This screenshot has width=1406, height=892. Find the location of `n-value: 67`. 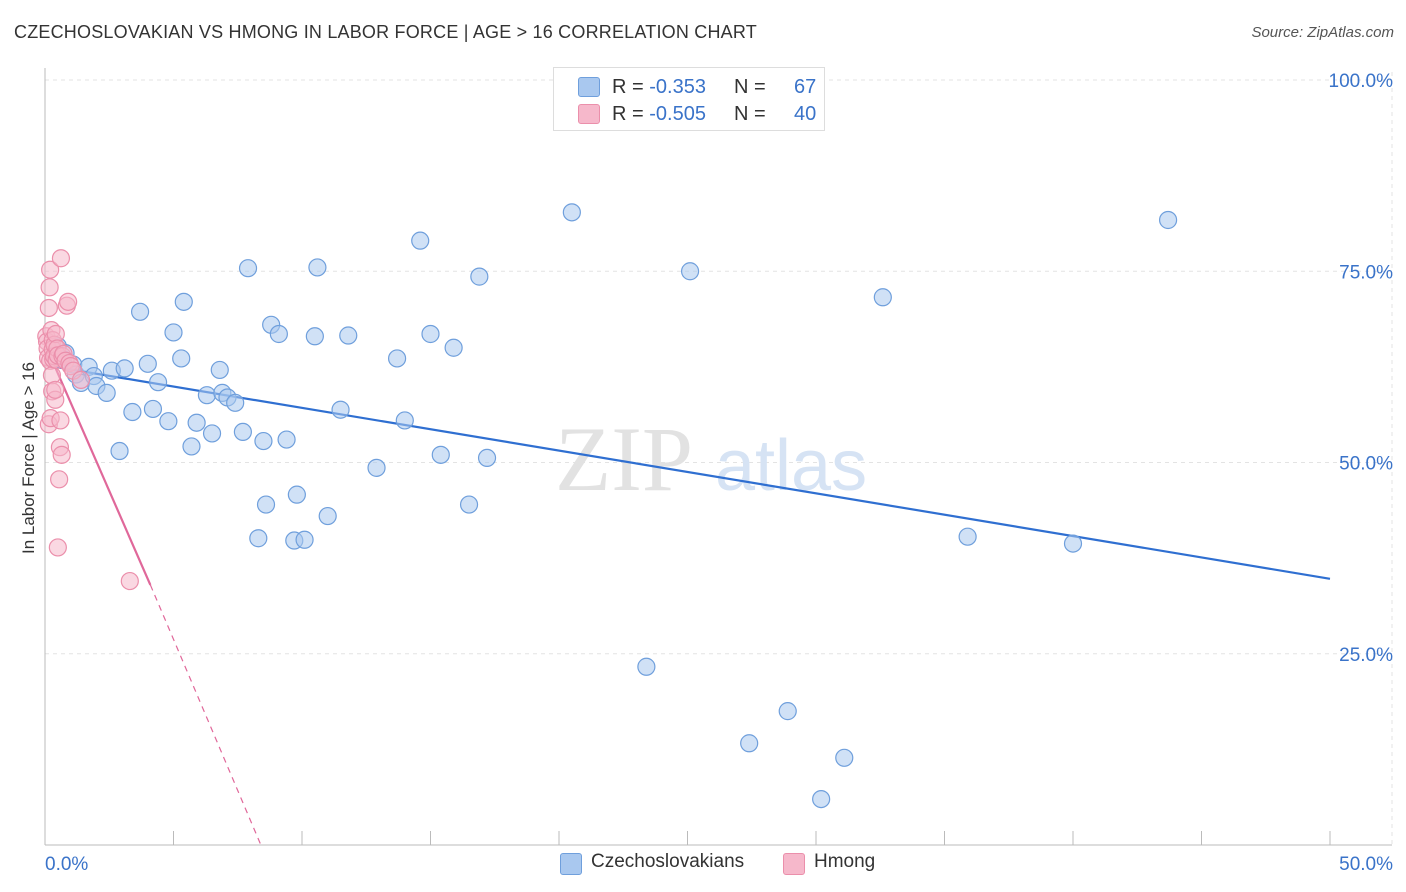

n-value: 67 is located at coordinates (805, 87).